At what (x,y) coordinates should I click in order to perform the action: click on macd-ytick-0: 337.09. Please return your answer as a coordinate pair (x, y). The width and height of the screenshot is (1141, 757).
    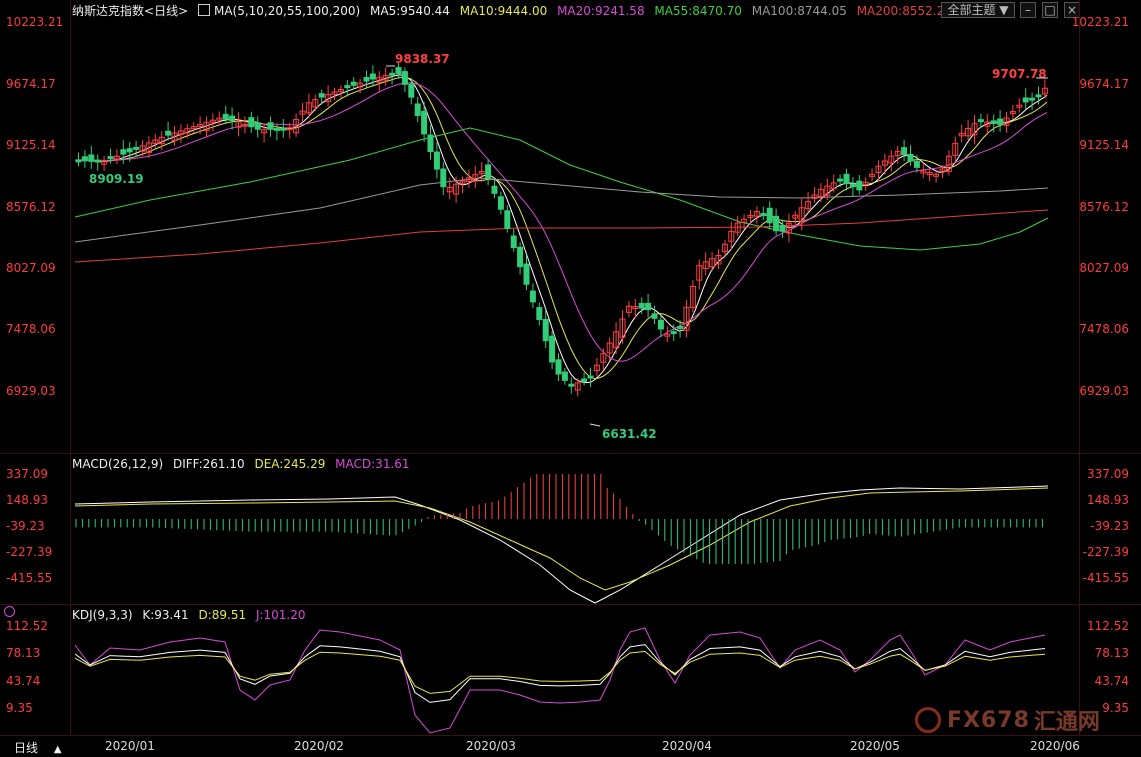
    Looking at the image, I should click on (1108, 474).